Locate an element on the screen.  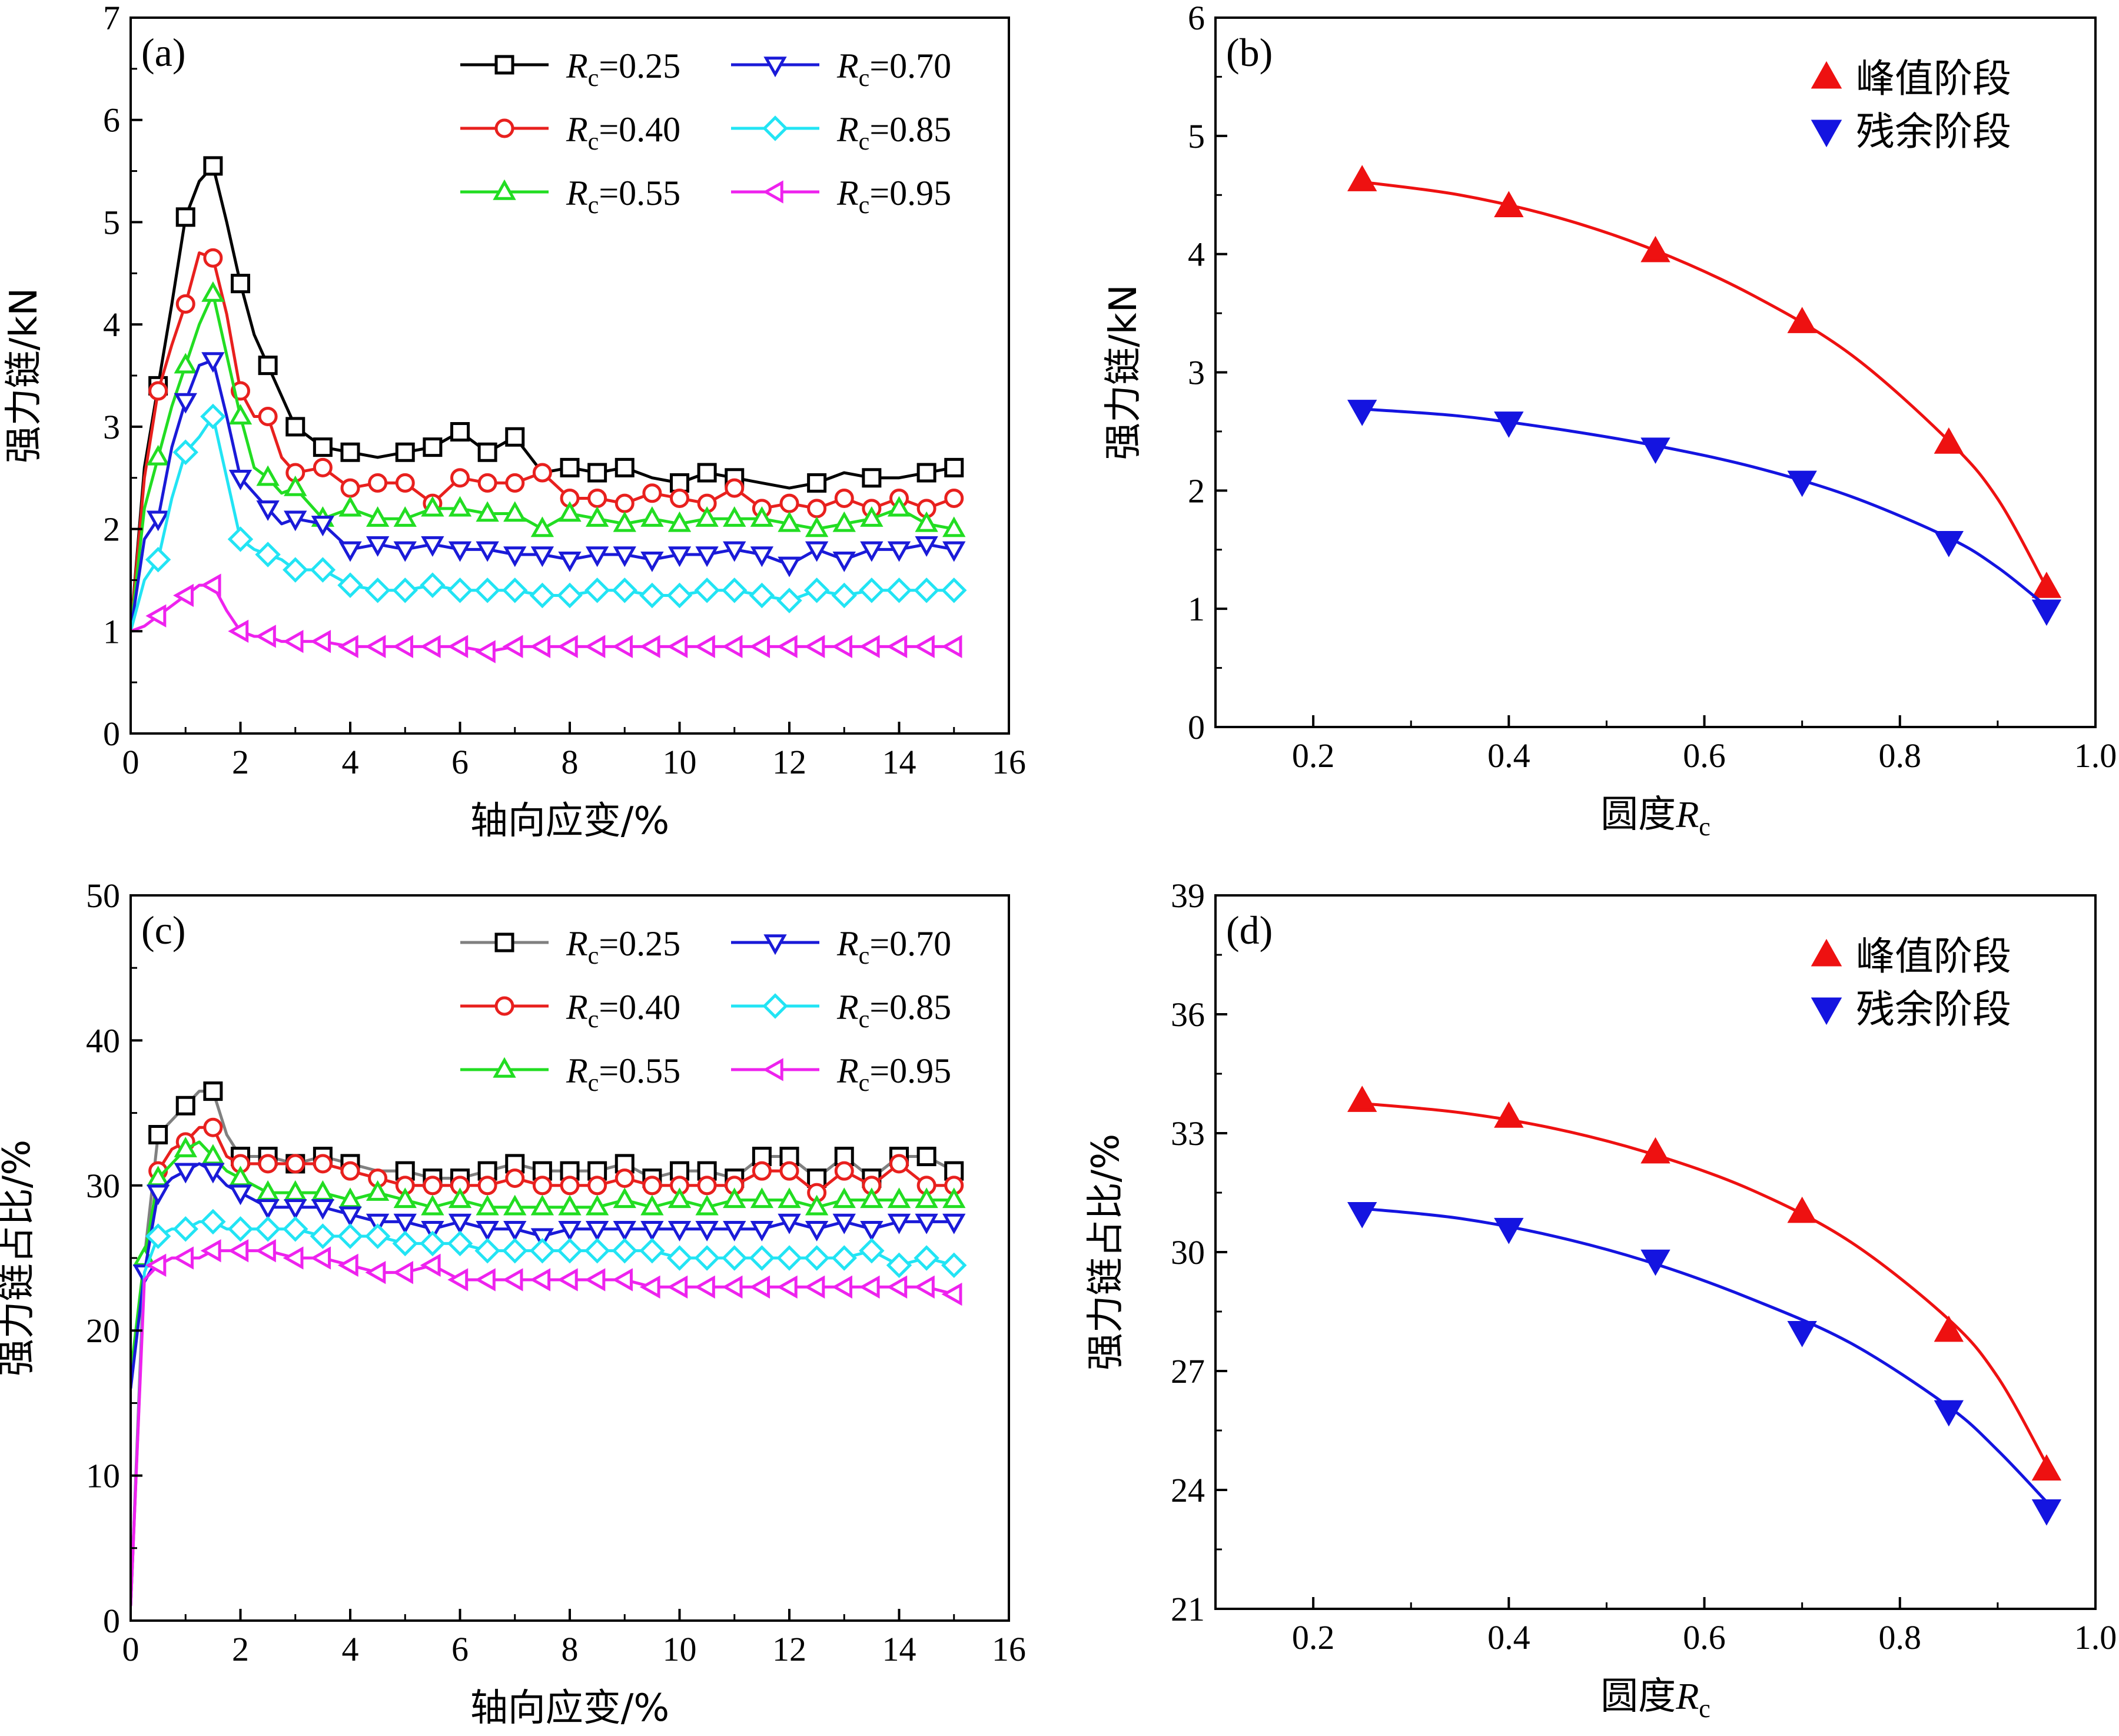
y-tick-label-a: 2 is located at coordinates (111, 529).